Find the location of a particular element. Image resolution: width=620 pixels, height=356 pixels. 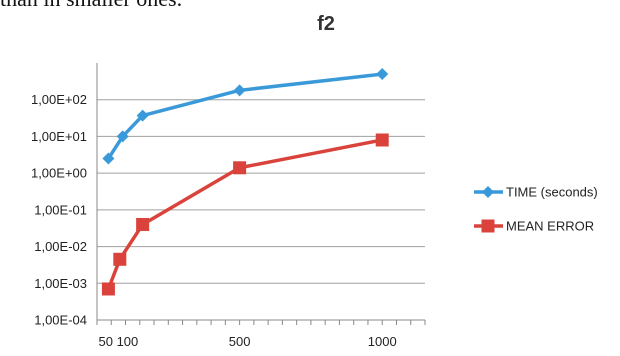

chart-title: f2 is located at coordinates (326, 24).